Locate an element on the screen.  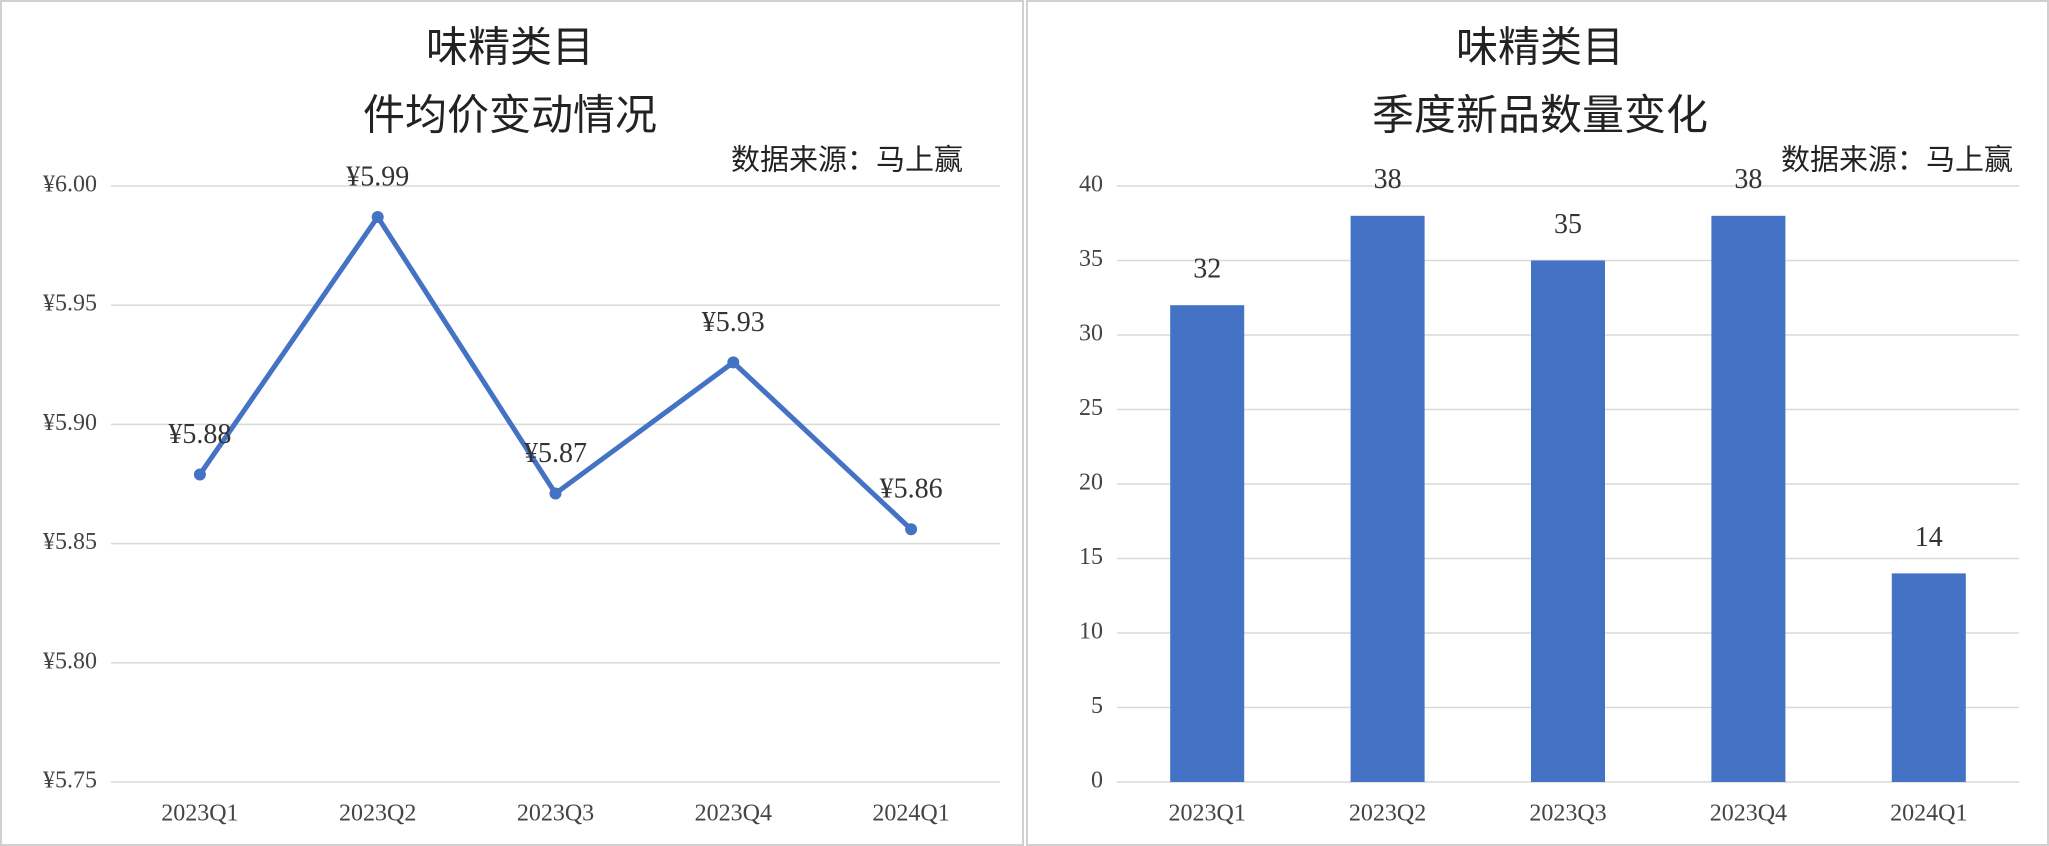
value-label: ¥5.87 is located at coordinates (555, 453).